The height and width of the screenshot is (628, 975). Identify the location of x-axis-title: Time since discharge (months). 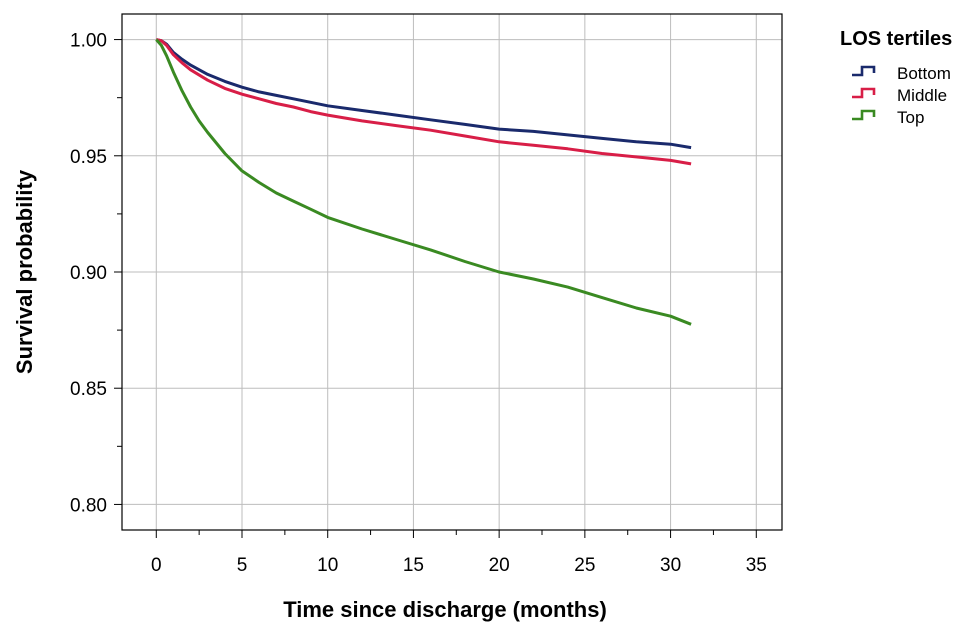
(445, 609).